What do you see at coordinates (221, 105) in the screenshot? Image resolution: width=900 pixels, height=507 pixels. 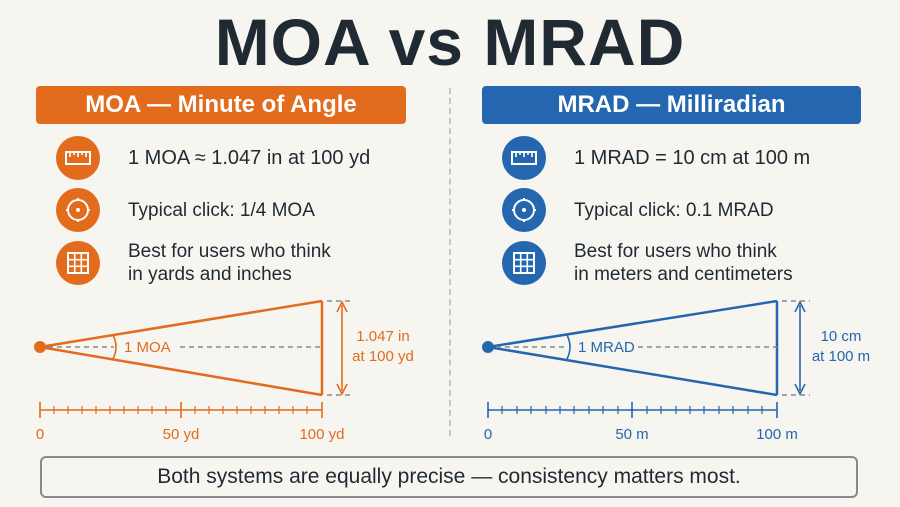 I see `moa-header: MOA — Minute of Angle` at bounding box center [221, 105].